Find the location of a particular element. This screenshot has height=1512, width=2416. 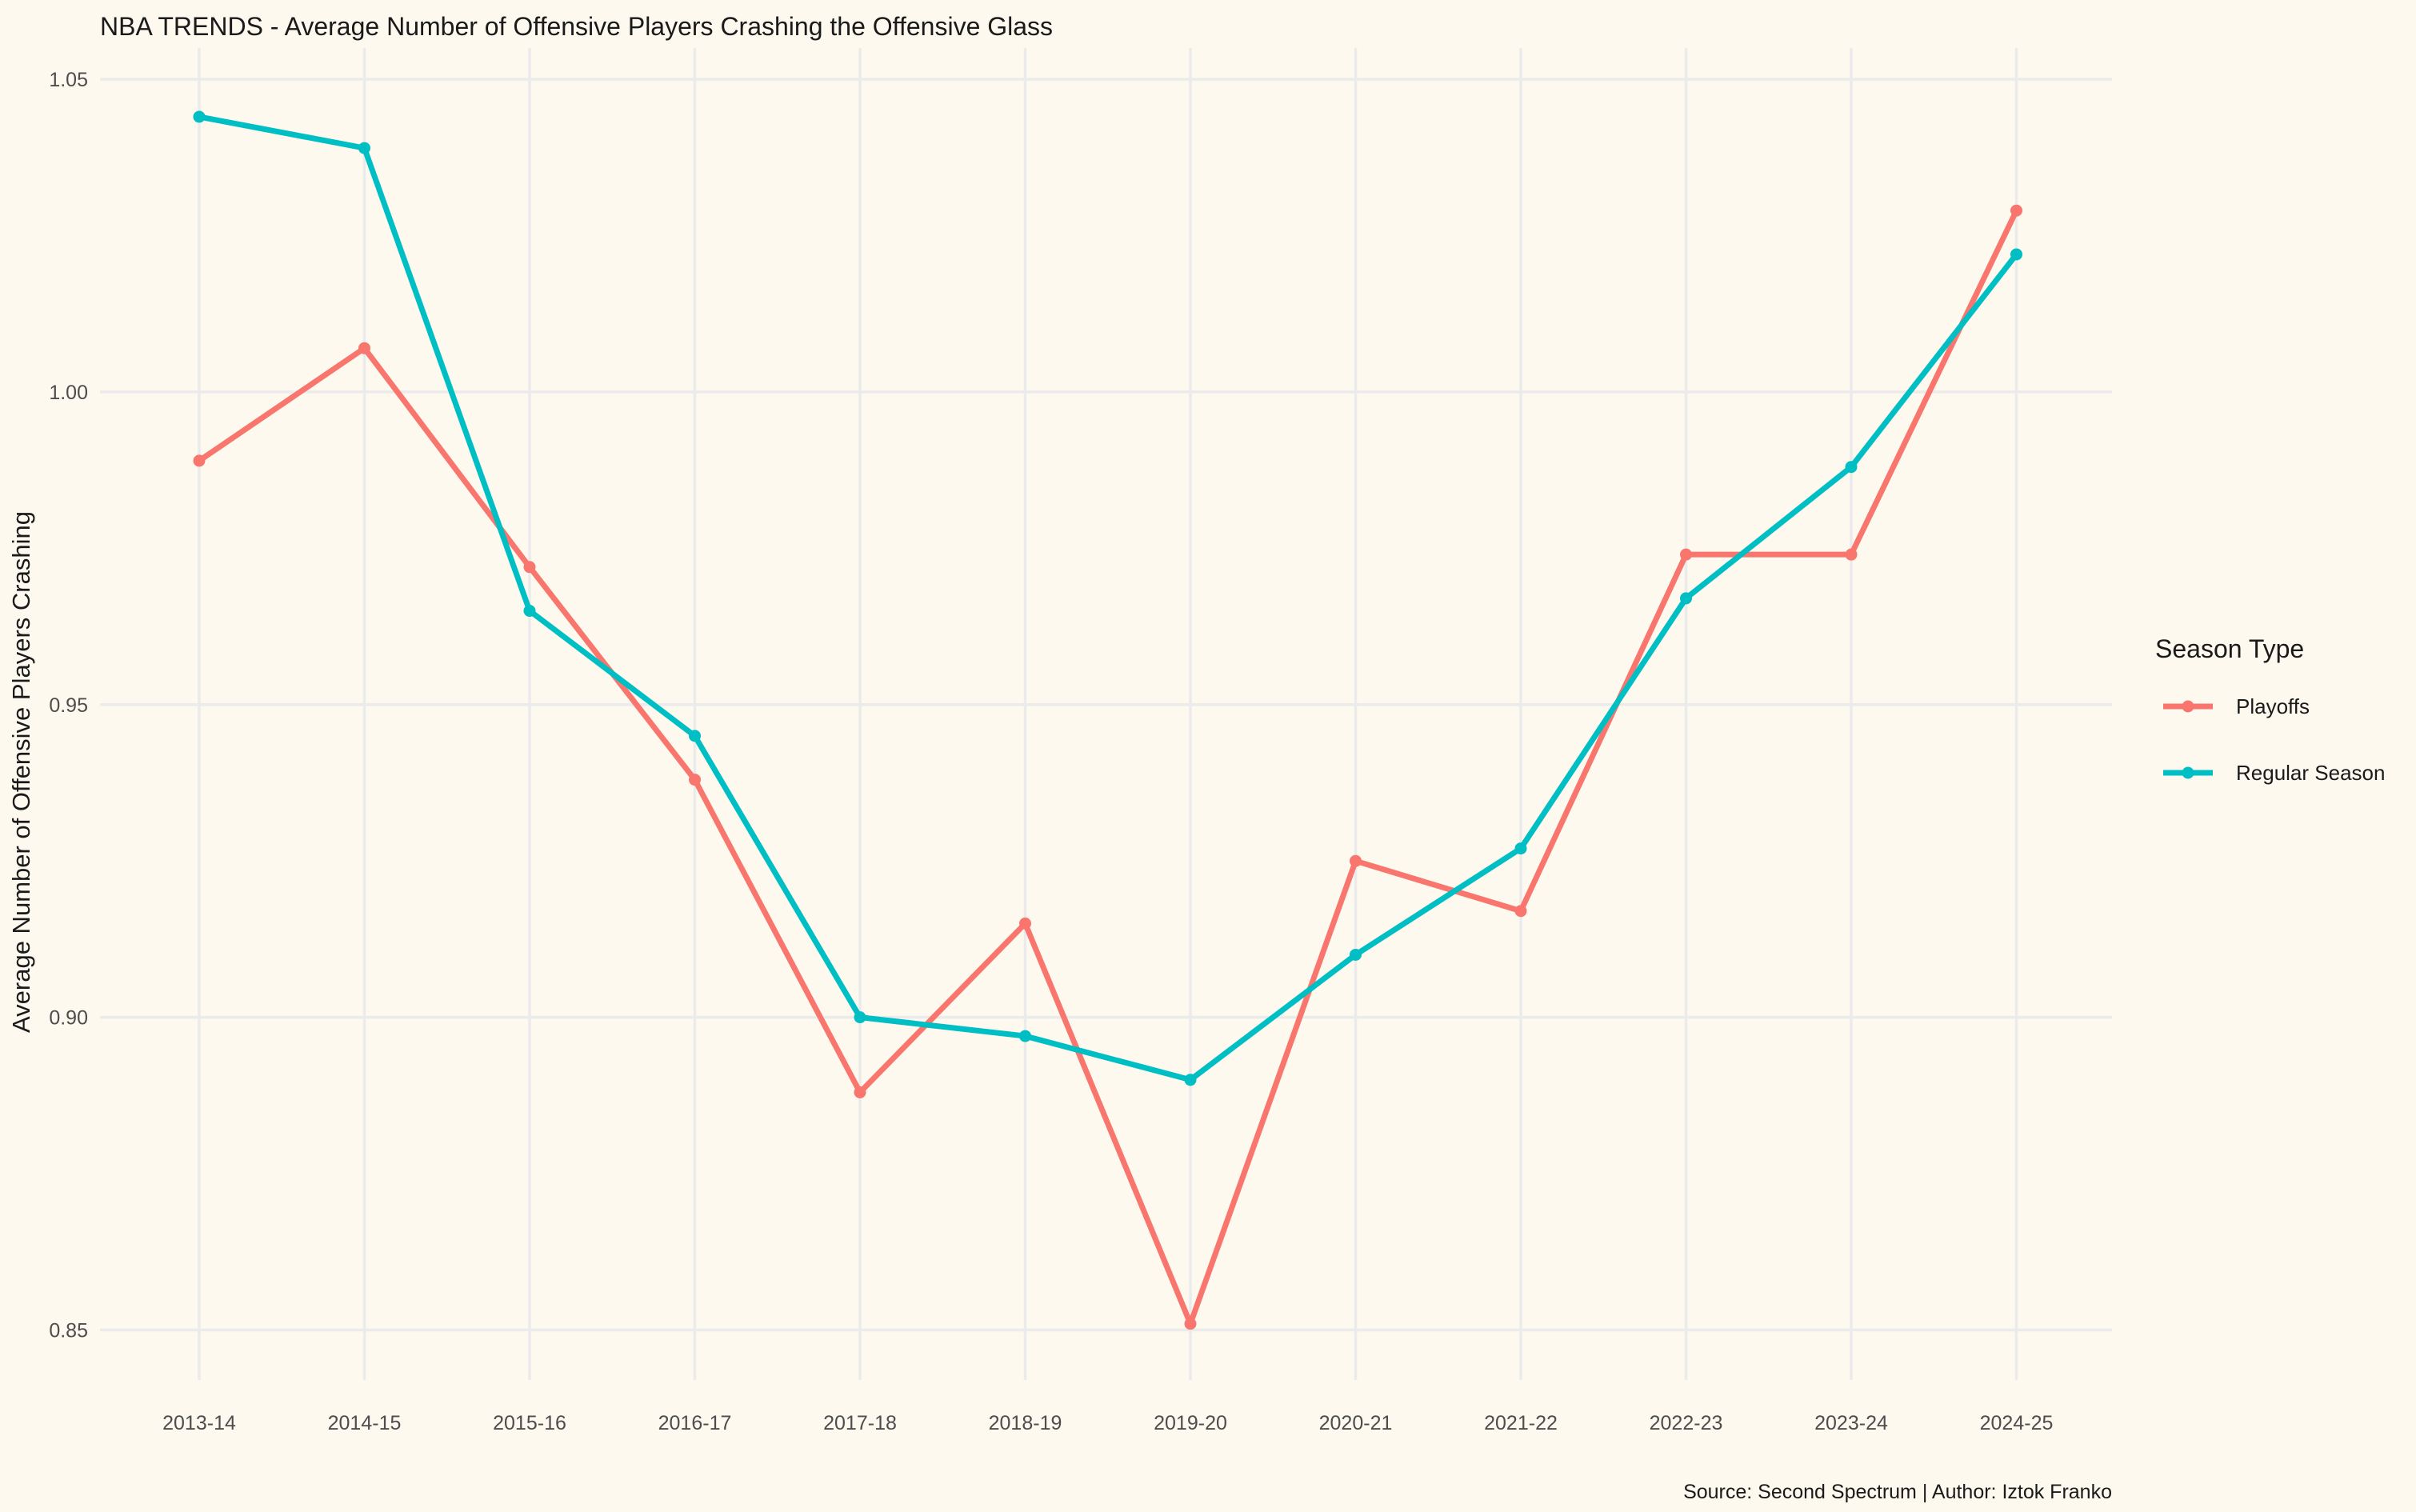

x-tick-label: 2019-20 is located at coordinates (1190, 1423).